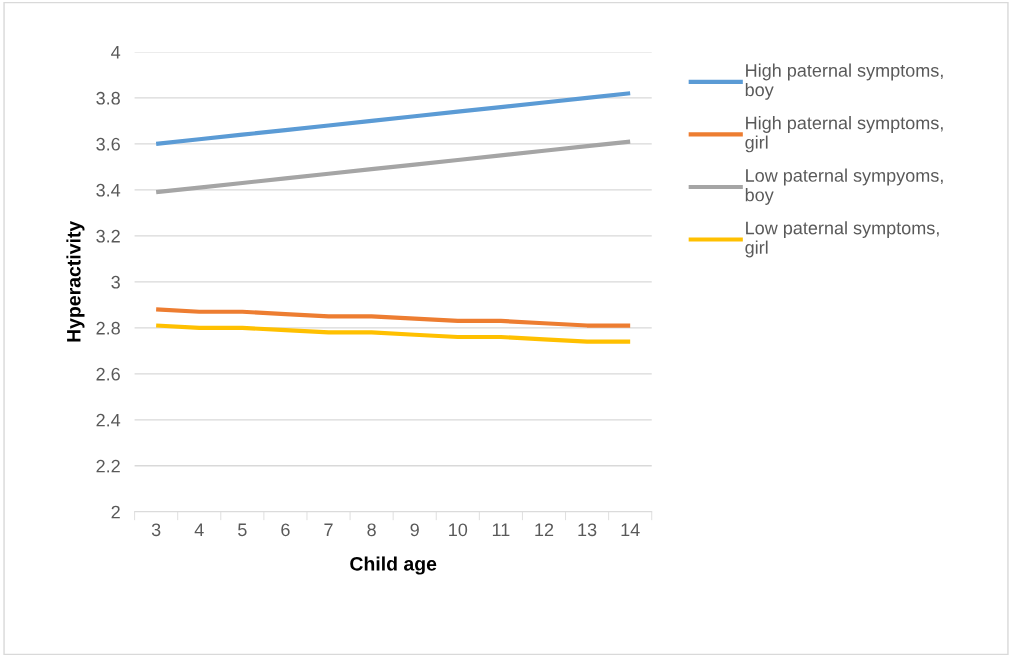  I want to click on y-tick-label: 3, so click(115, 282).